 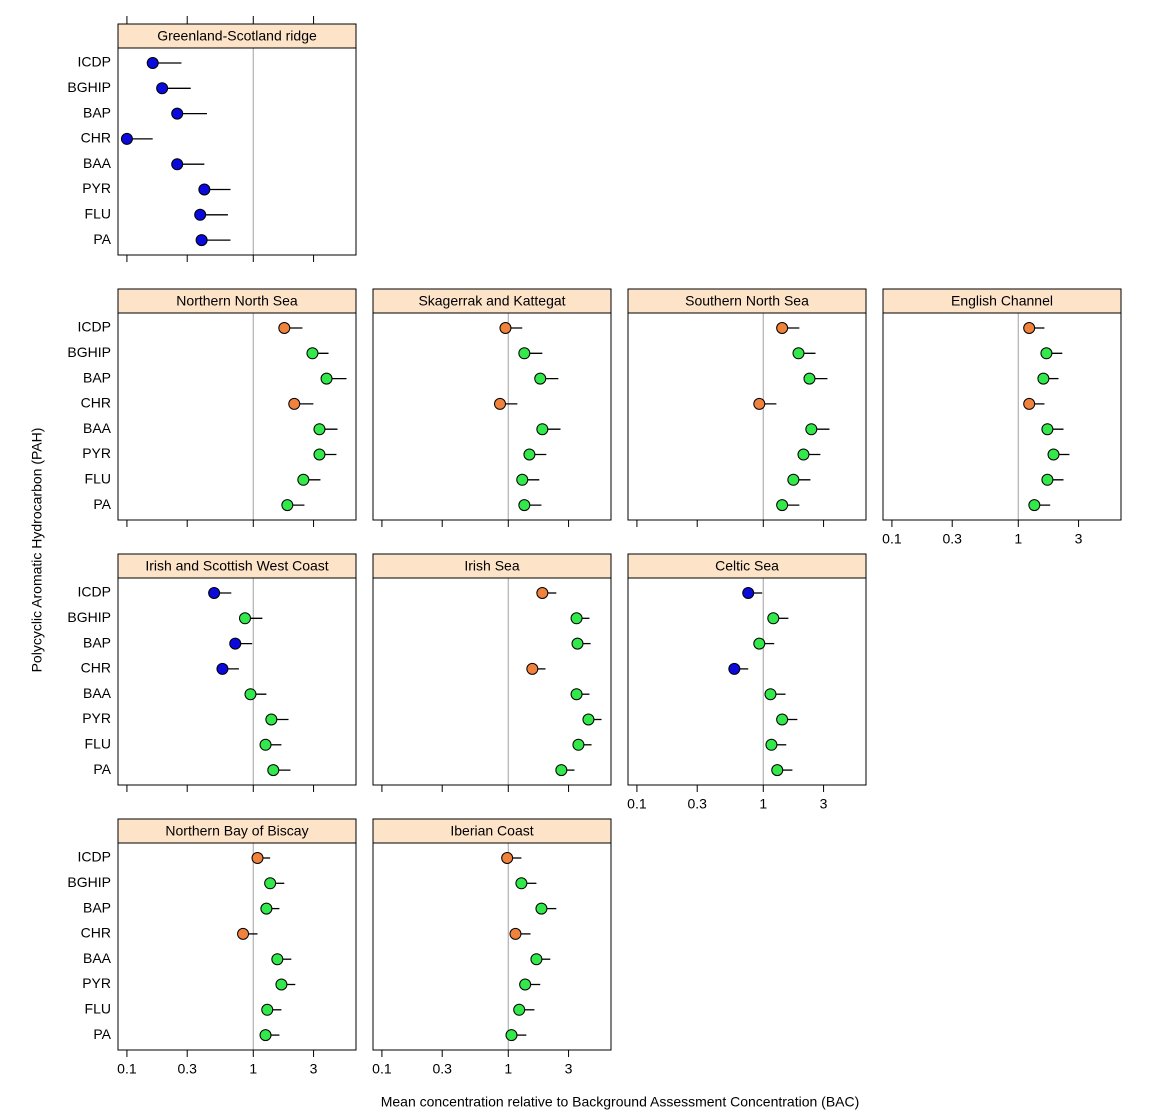 I want to click on y-axis-label: Polycyclic Aromatic Hydrocarbon (PAH), so click(x=37, y=550).